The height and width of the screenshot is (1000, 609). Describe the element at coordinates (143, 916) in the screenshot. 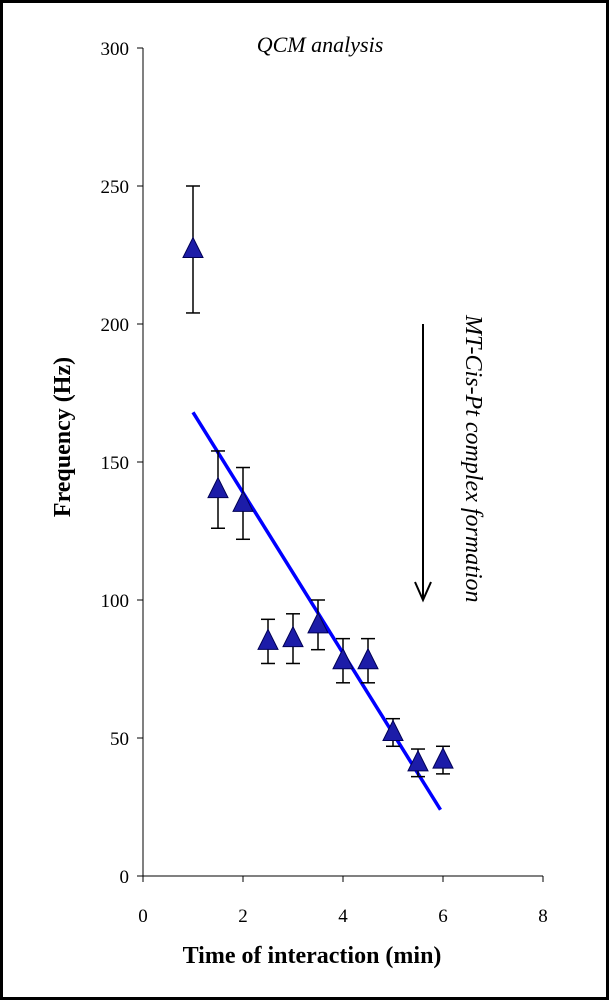

I see `x-tick-label: 0` at that location.